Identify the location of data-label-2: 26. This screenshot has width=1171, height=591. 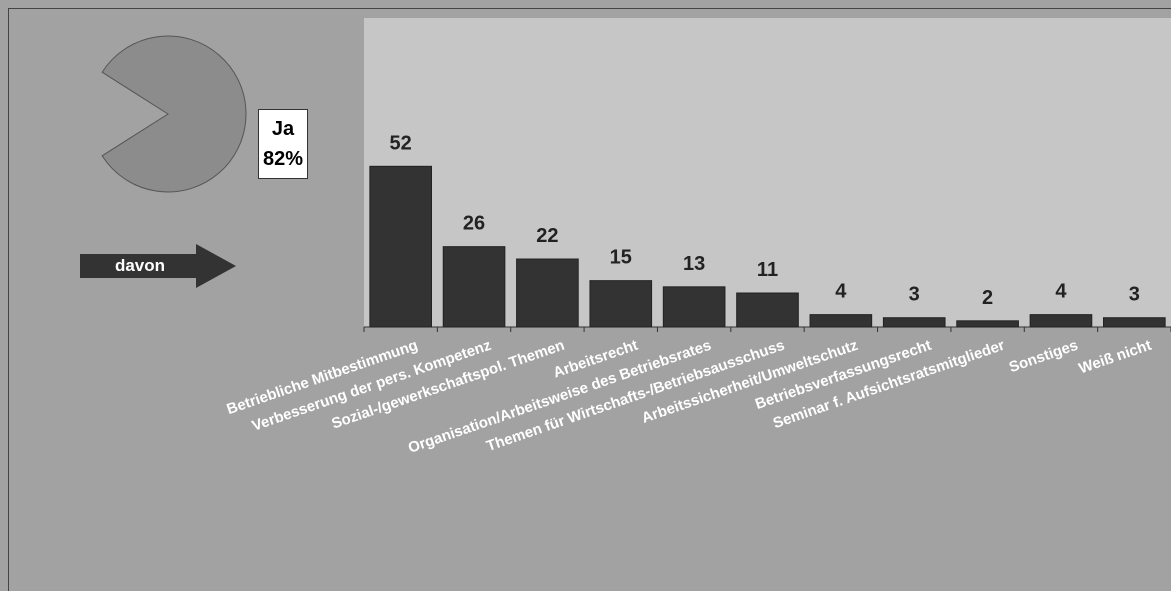
(474, 224).